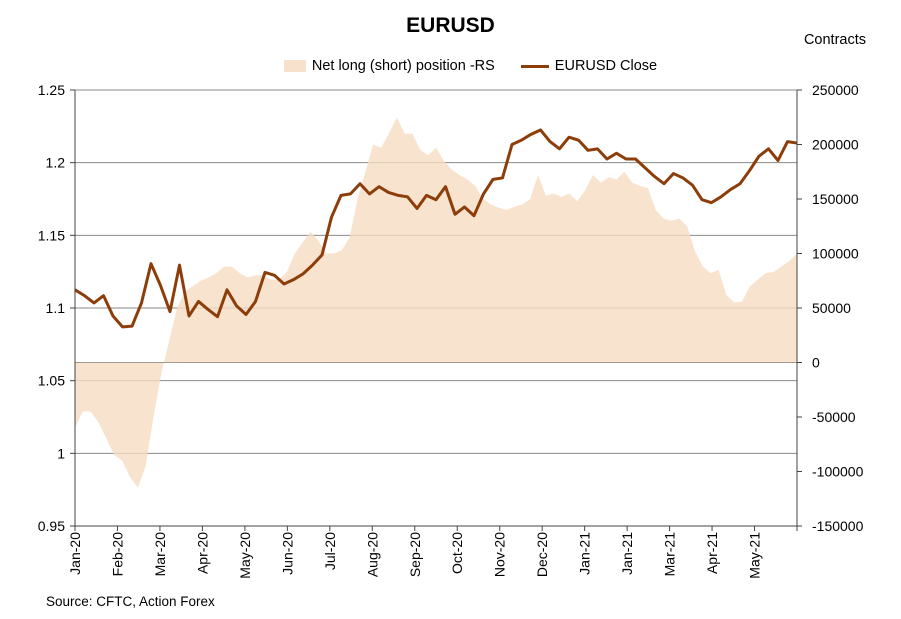 The image size is (901, 619). I want to click on right-tick-label: 100000, so click(835, 254).